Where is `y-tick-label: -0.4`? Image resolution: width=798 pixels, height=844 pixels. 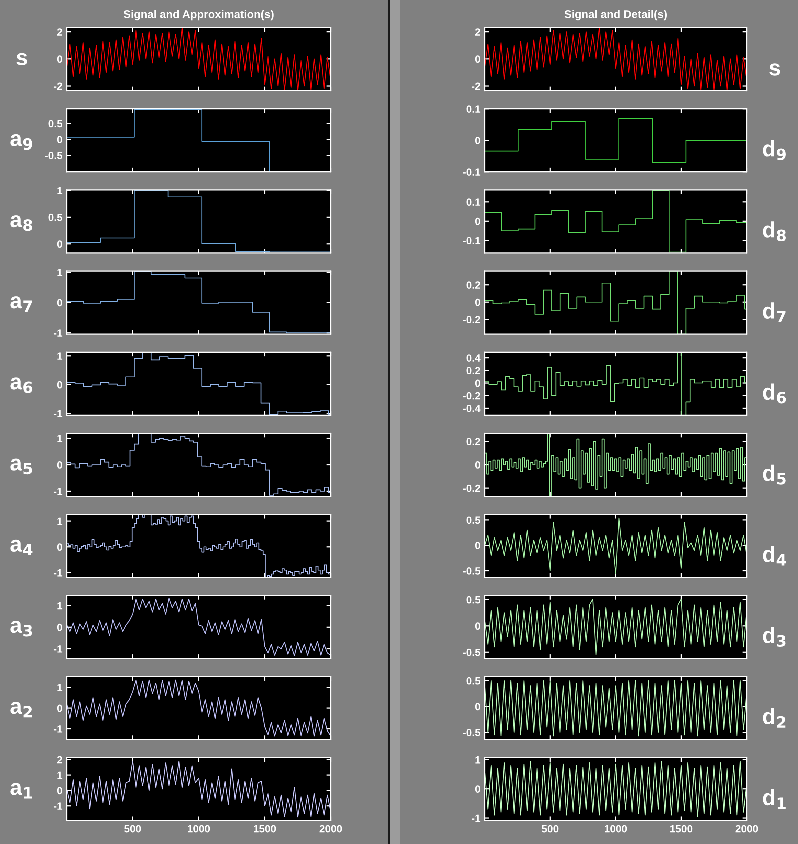 y-tick-label: -0.4 is located at coordinates (472, 408).